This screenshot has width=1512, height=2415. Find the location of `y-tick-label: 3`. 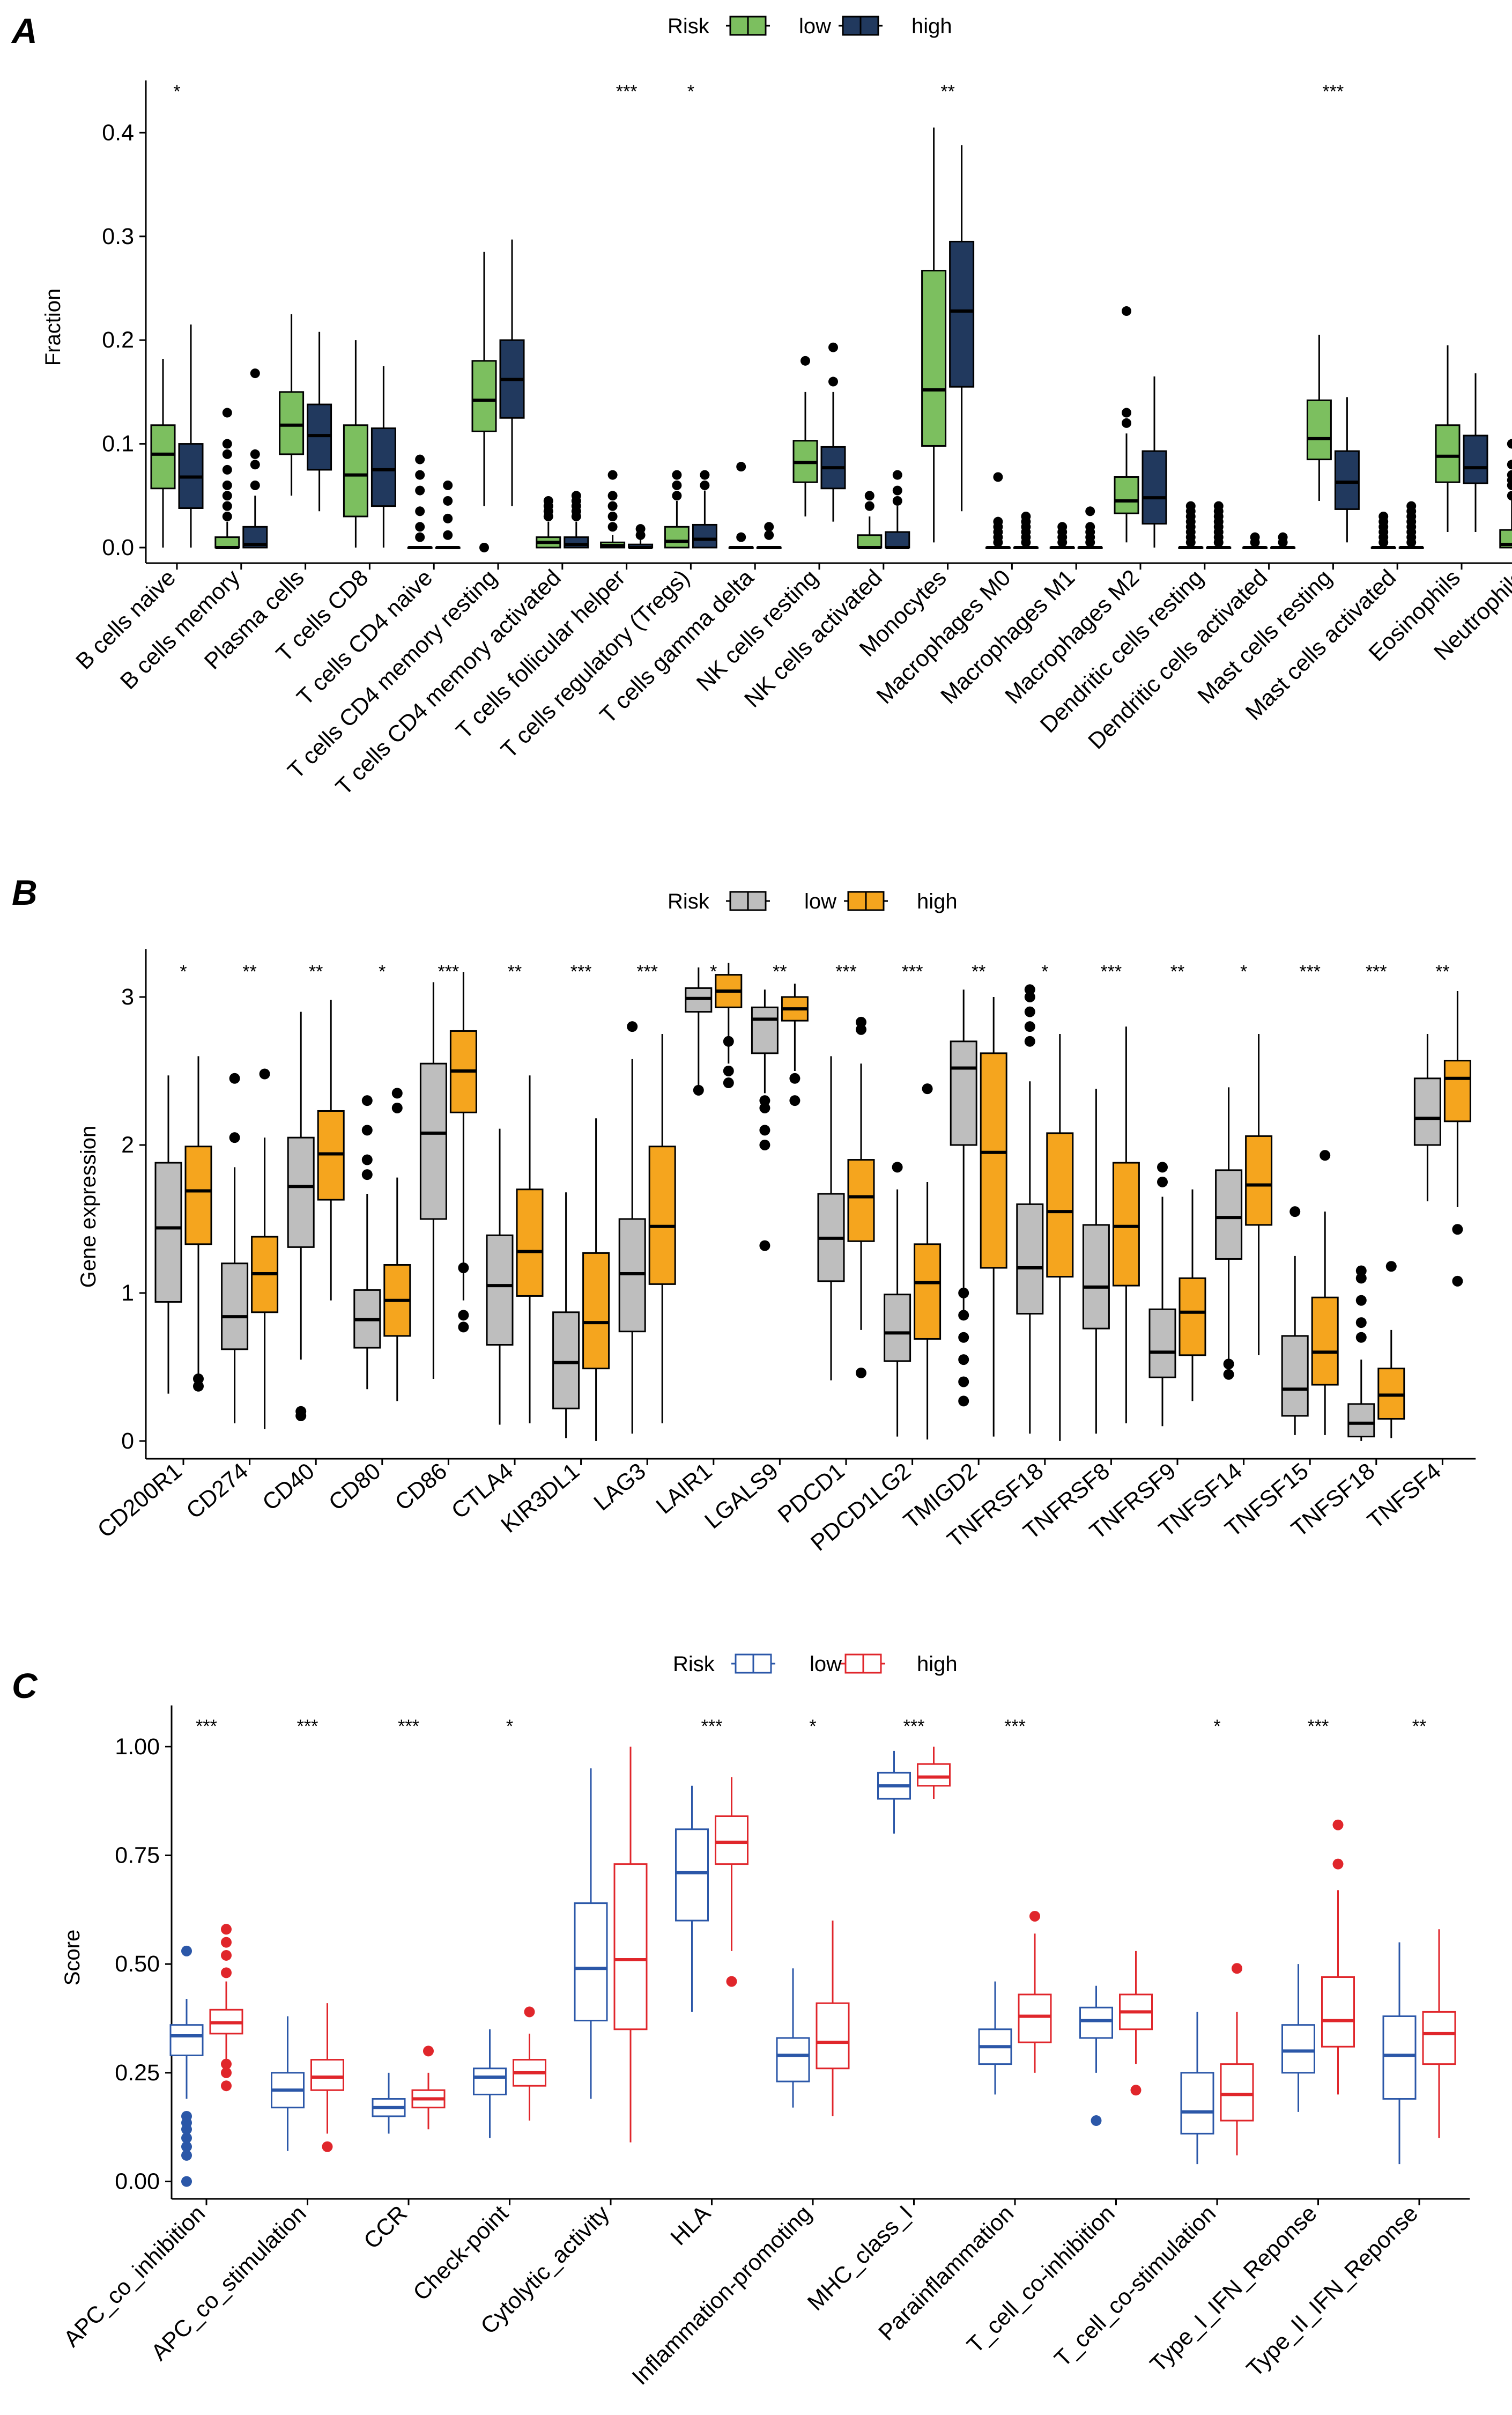

y-tick-label: 3 is located at coordinates (128, 997).